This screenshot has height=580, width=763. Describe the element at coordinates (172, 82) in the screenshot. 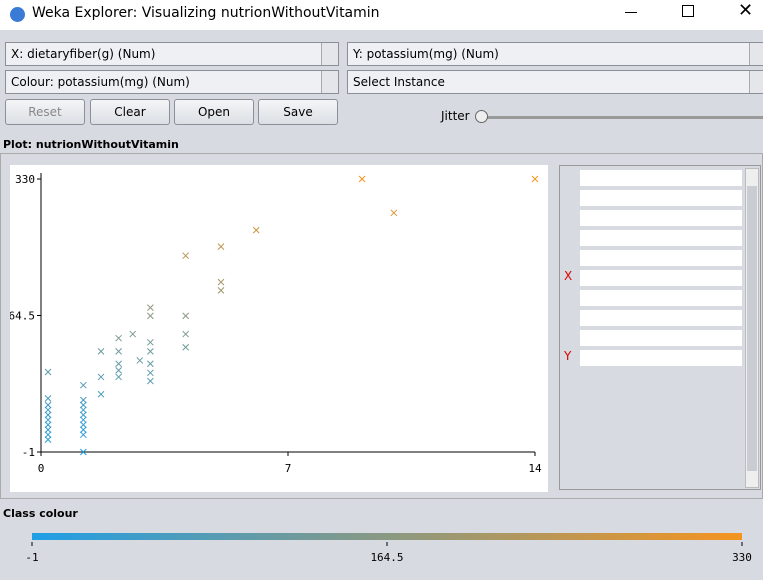

I see `colour-select: Colour: potassium(mg) (Num)` at that location.